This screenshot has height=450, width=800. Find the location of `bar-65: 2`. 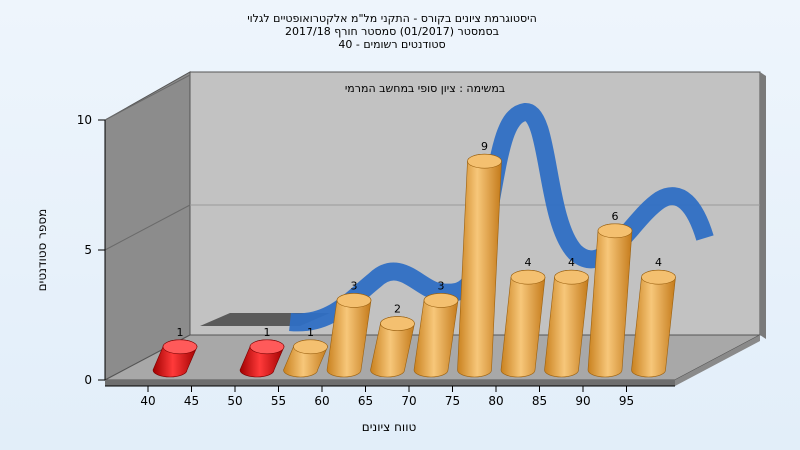

bar-65: 2 is located at coordinates (392, 340).